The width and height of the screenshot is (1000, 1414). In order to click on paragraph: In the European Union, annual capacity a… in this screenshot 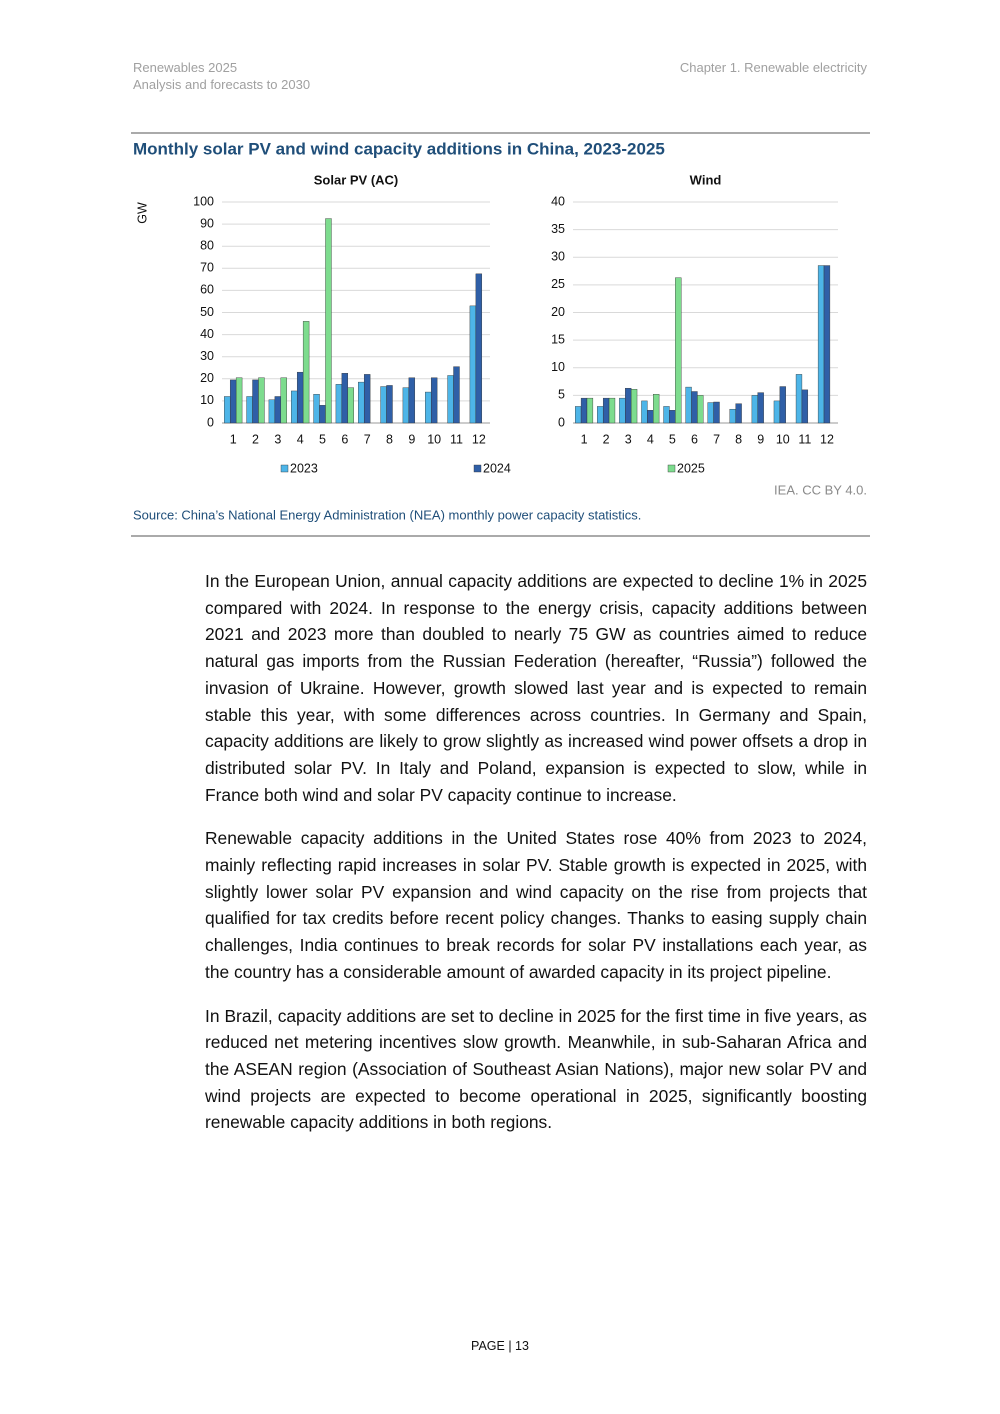, I will do `click(536, 688)`.